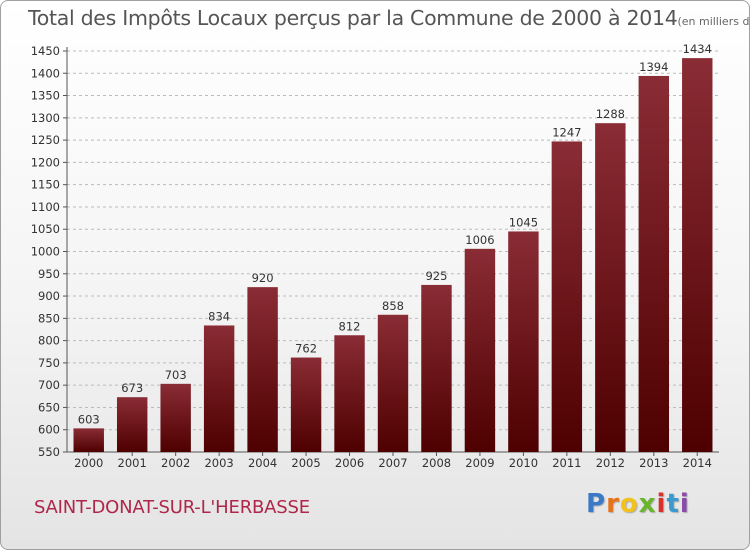  Describe the element at coordinates (479, 240) in the screenshot. I see `data-label: 1006` at that location.